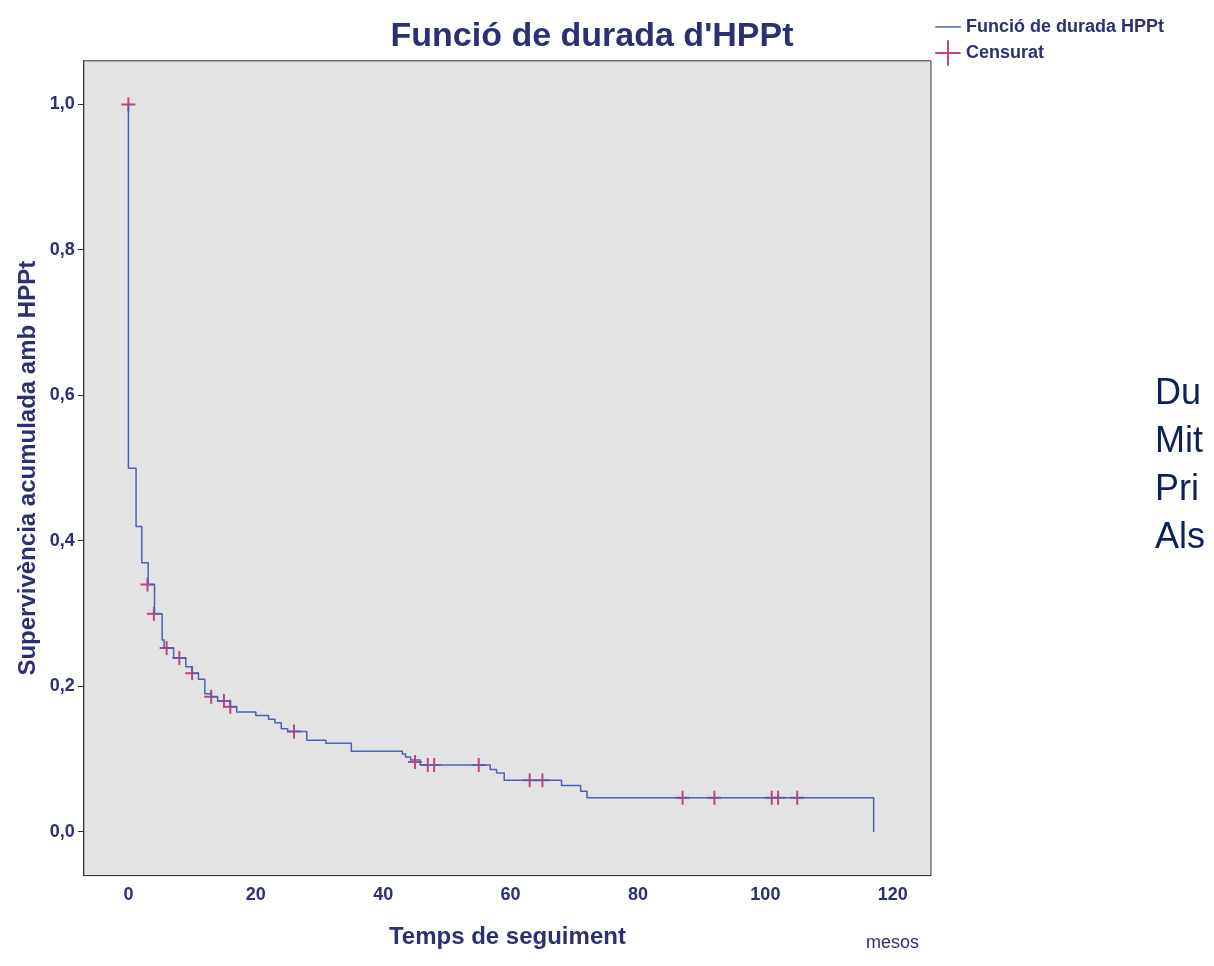 The height and width of the screenshot is (966, 1214). Describe the element at coordinates (1180, 536) in the screenshot. I see `text: Als` at that location.